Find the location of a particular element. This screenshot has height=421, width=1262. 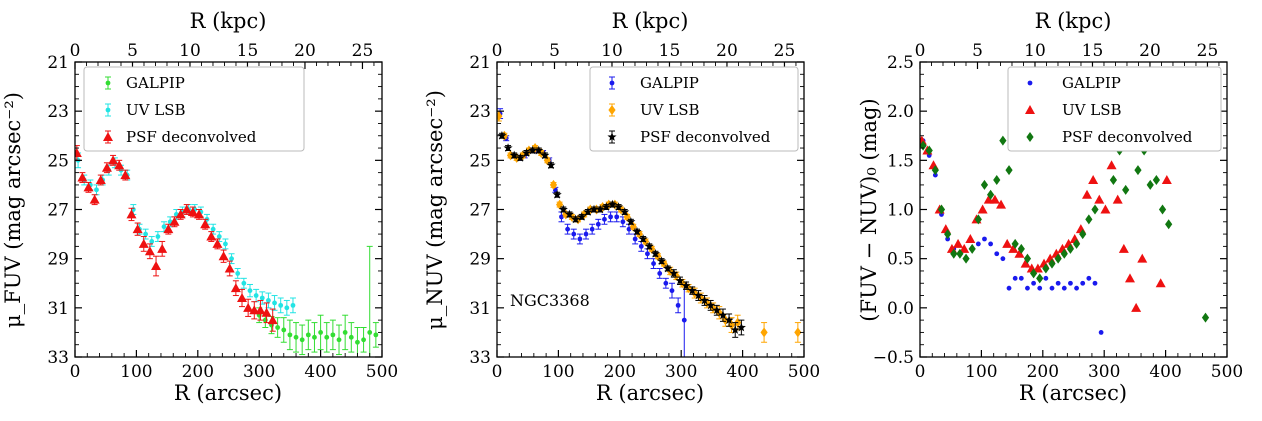

nuv-legend-box is located at coordinates (694, 109).